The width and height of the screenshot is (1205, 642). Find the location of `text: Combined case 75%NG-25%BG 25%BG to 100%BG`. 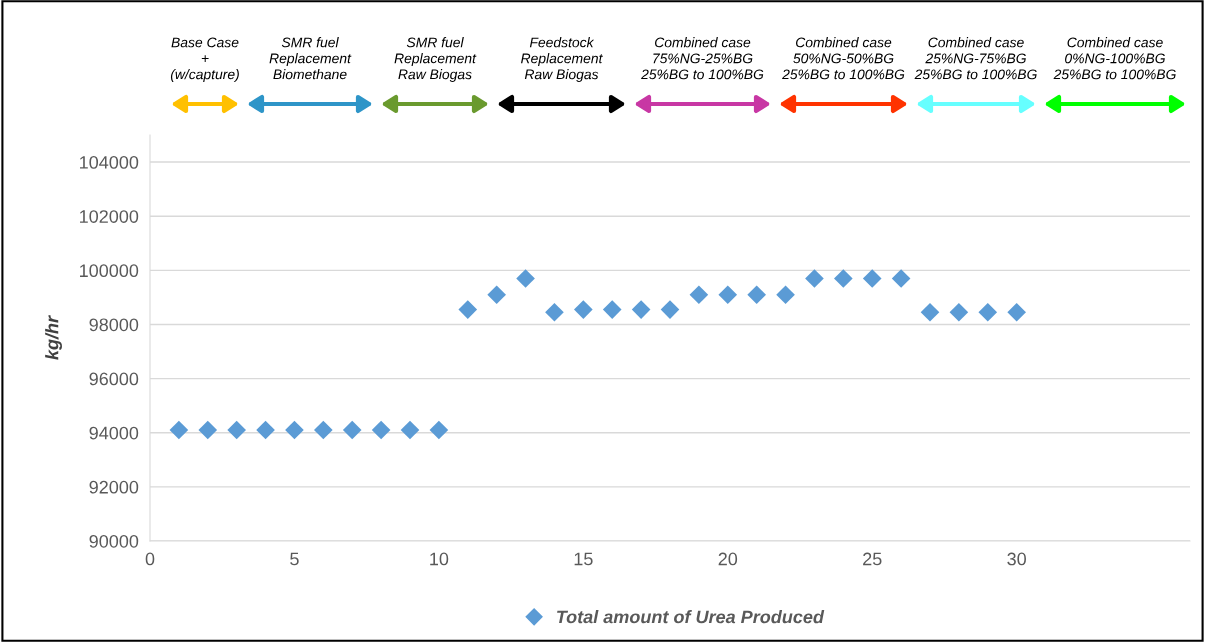

text: Combined case 75%NG-25%BG 25%BG to 100%BG is located at coordinates (702, 58).